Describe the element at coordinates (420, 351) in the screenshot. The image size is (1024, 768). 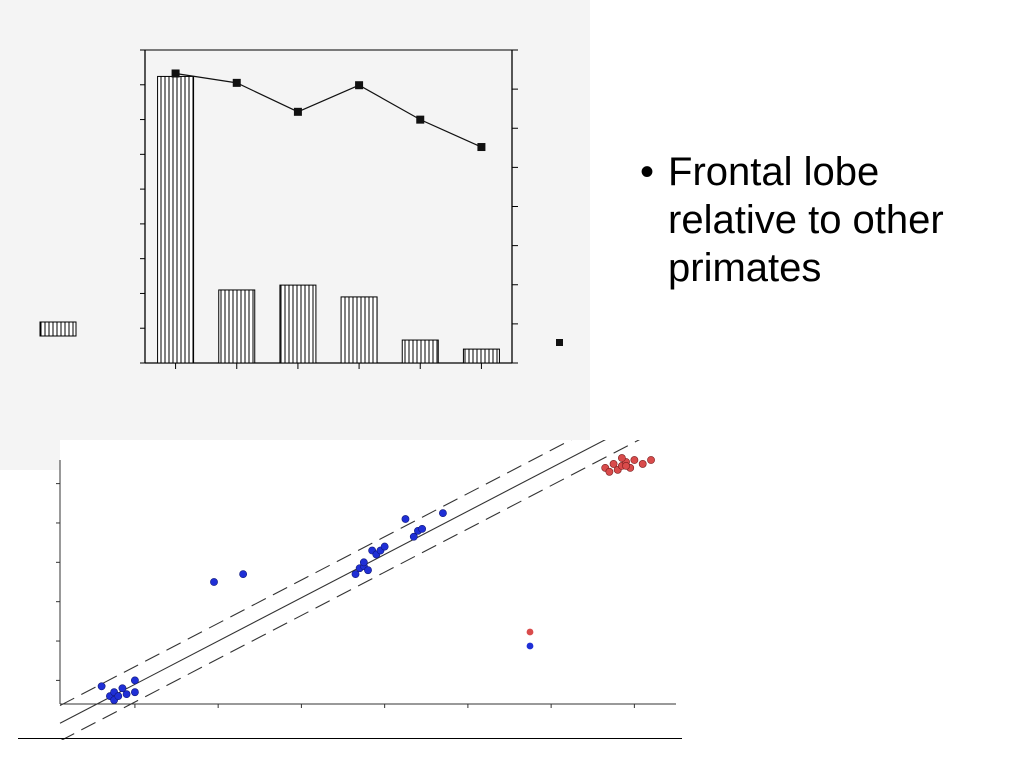
I see `bar-gibbon` at that location.